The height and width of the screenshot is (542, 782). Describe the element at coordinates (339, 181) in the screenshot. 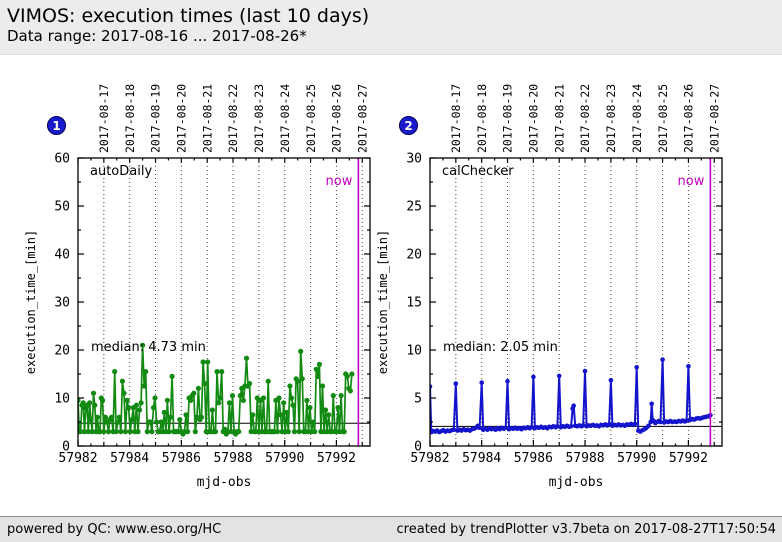

I see `now-label: now` at that location.